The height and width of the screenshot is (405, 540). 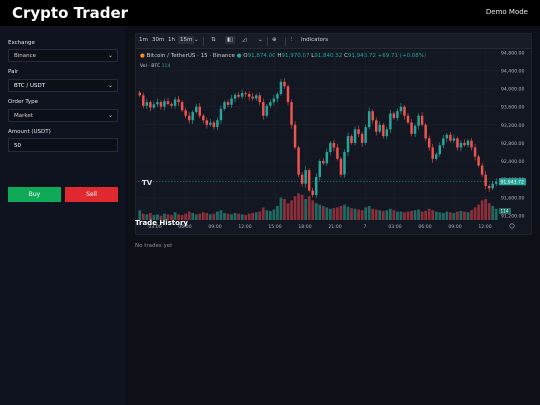 What do you see at coordinates (512, 144) in the screenshot?
I see `y-tick-label: 92,800.00` at bounding box center [512, 144].